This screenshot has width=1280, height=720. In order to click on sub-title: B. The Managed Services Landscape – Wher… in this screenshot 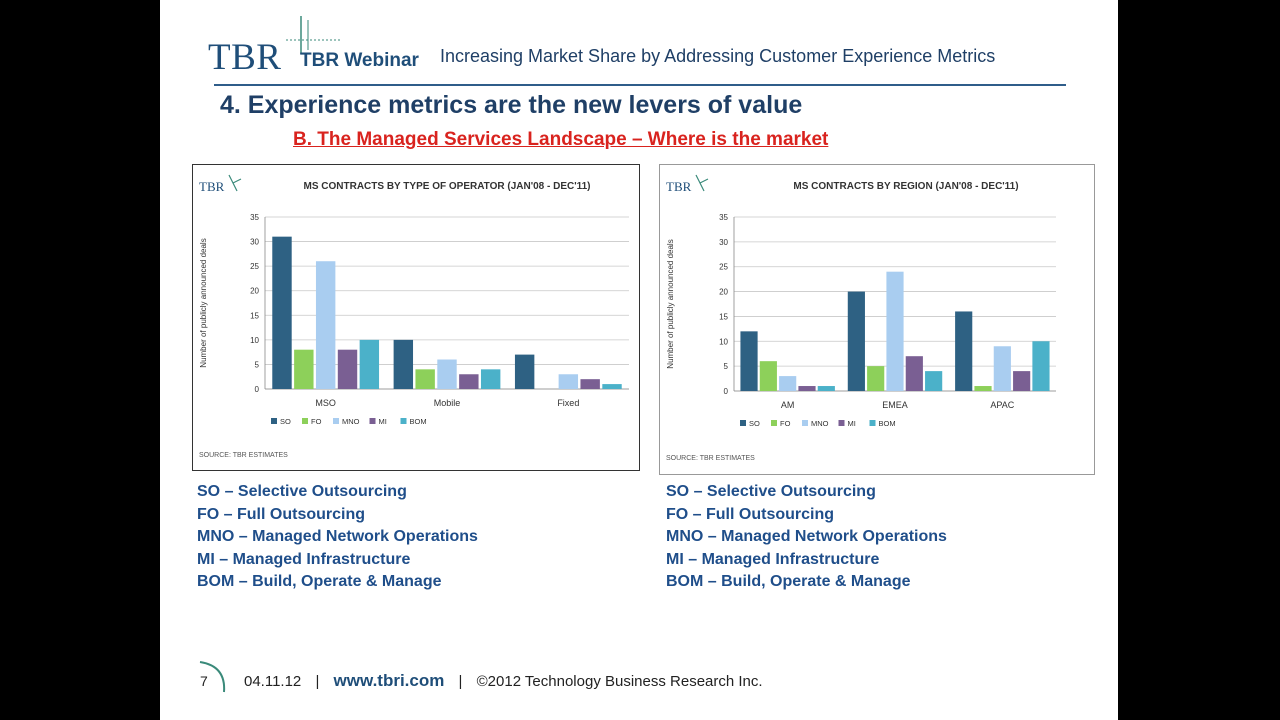, I will do `click(561, 139)`.